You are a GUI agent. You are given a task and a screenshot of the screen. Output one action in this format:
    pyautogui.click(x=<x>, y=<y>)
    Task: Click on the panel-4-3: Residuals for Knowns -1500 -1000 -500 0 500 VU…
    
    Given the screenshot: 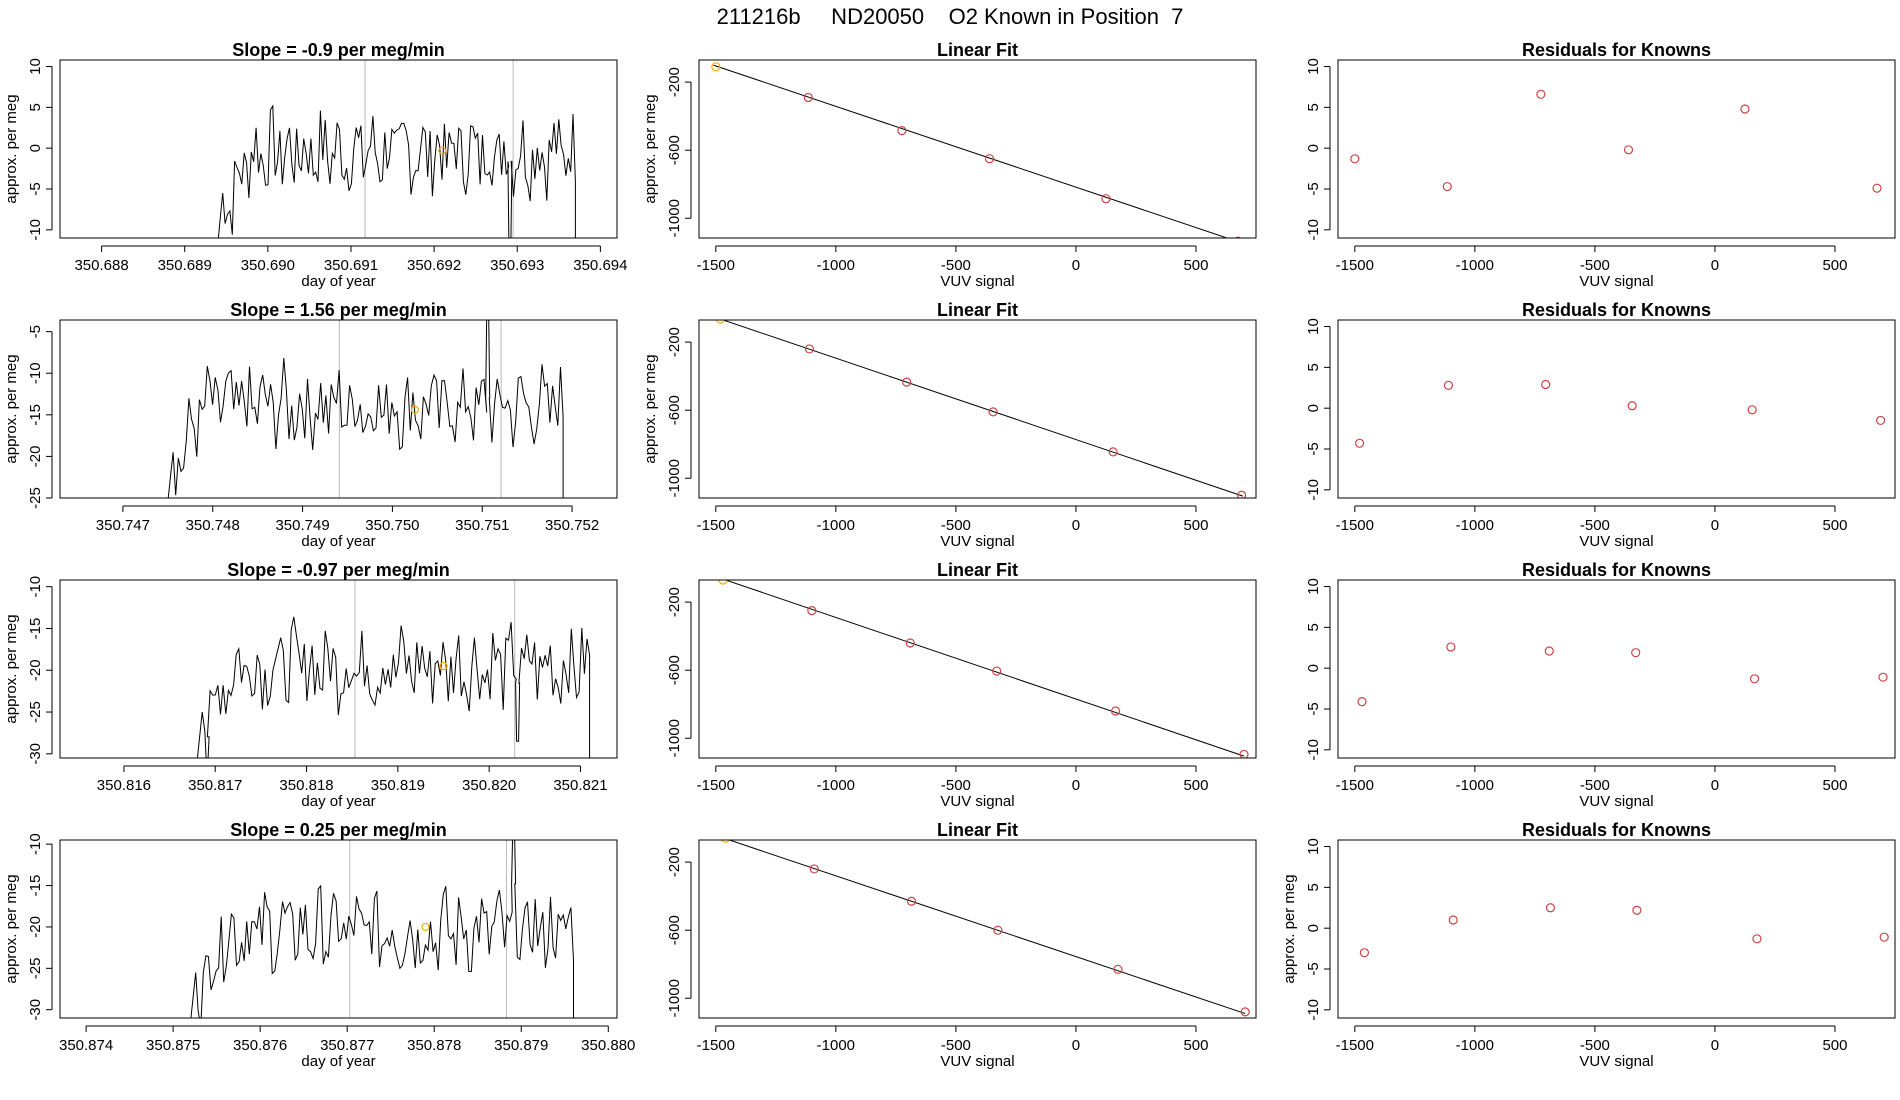 What is the action you would take?
    pyautogui.click(x=1588, y=945)
    